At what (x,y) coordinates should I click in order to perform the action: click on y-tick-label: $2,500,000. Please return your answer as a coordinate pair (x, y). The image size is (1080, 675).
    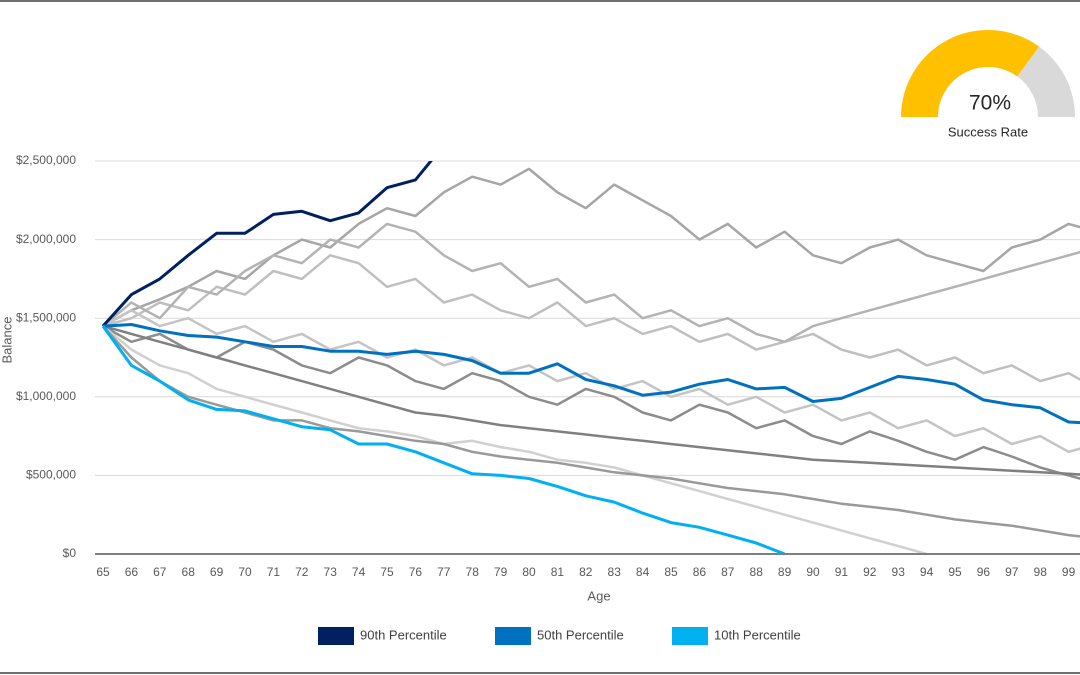
    Looking at the image, I should click on (46, 160).